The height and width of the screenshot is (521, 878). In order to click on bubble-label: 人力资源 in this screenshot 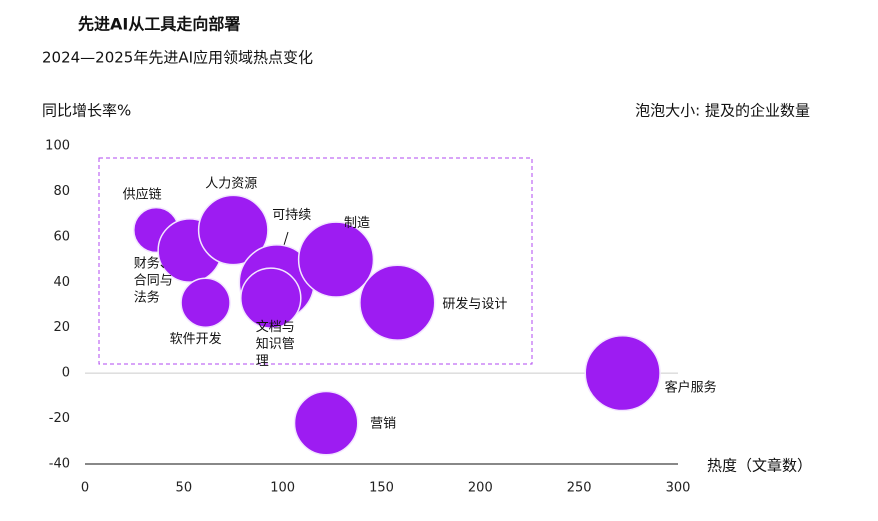, I will do `click(231, 184)`.